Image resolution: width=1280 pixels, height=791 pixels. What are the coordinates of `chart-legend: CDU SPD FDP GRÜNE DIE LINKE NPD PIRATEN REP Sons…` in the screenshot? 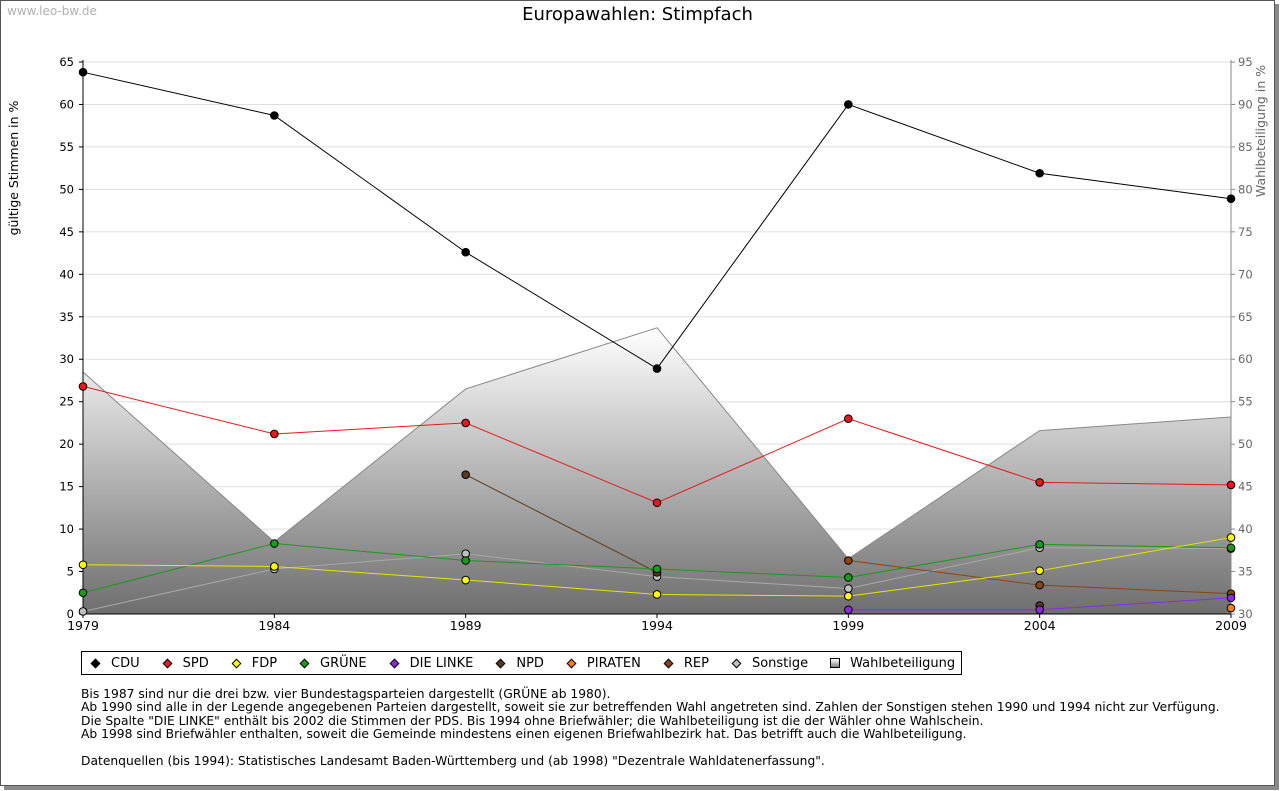 It's located at (522, 663).